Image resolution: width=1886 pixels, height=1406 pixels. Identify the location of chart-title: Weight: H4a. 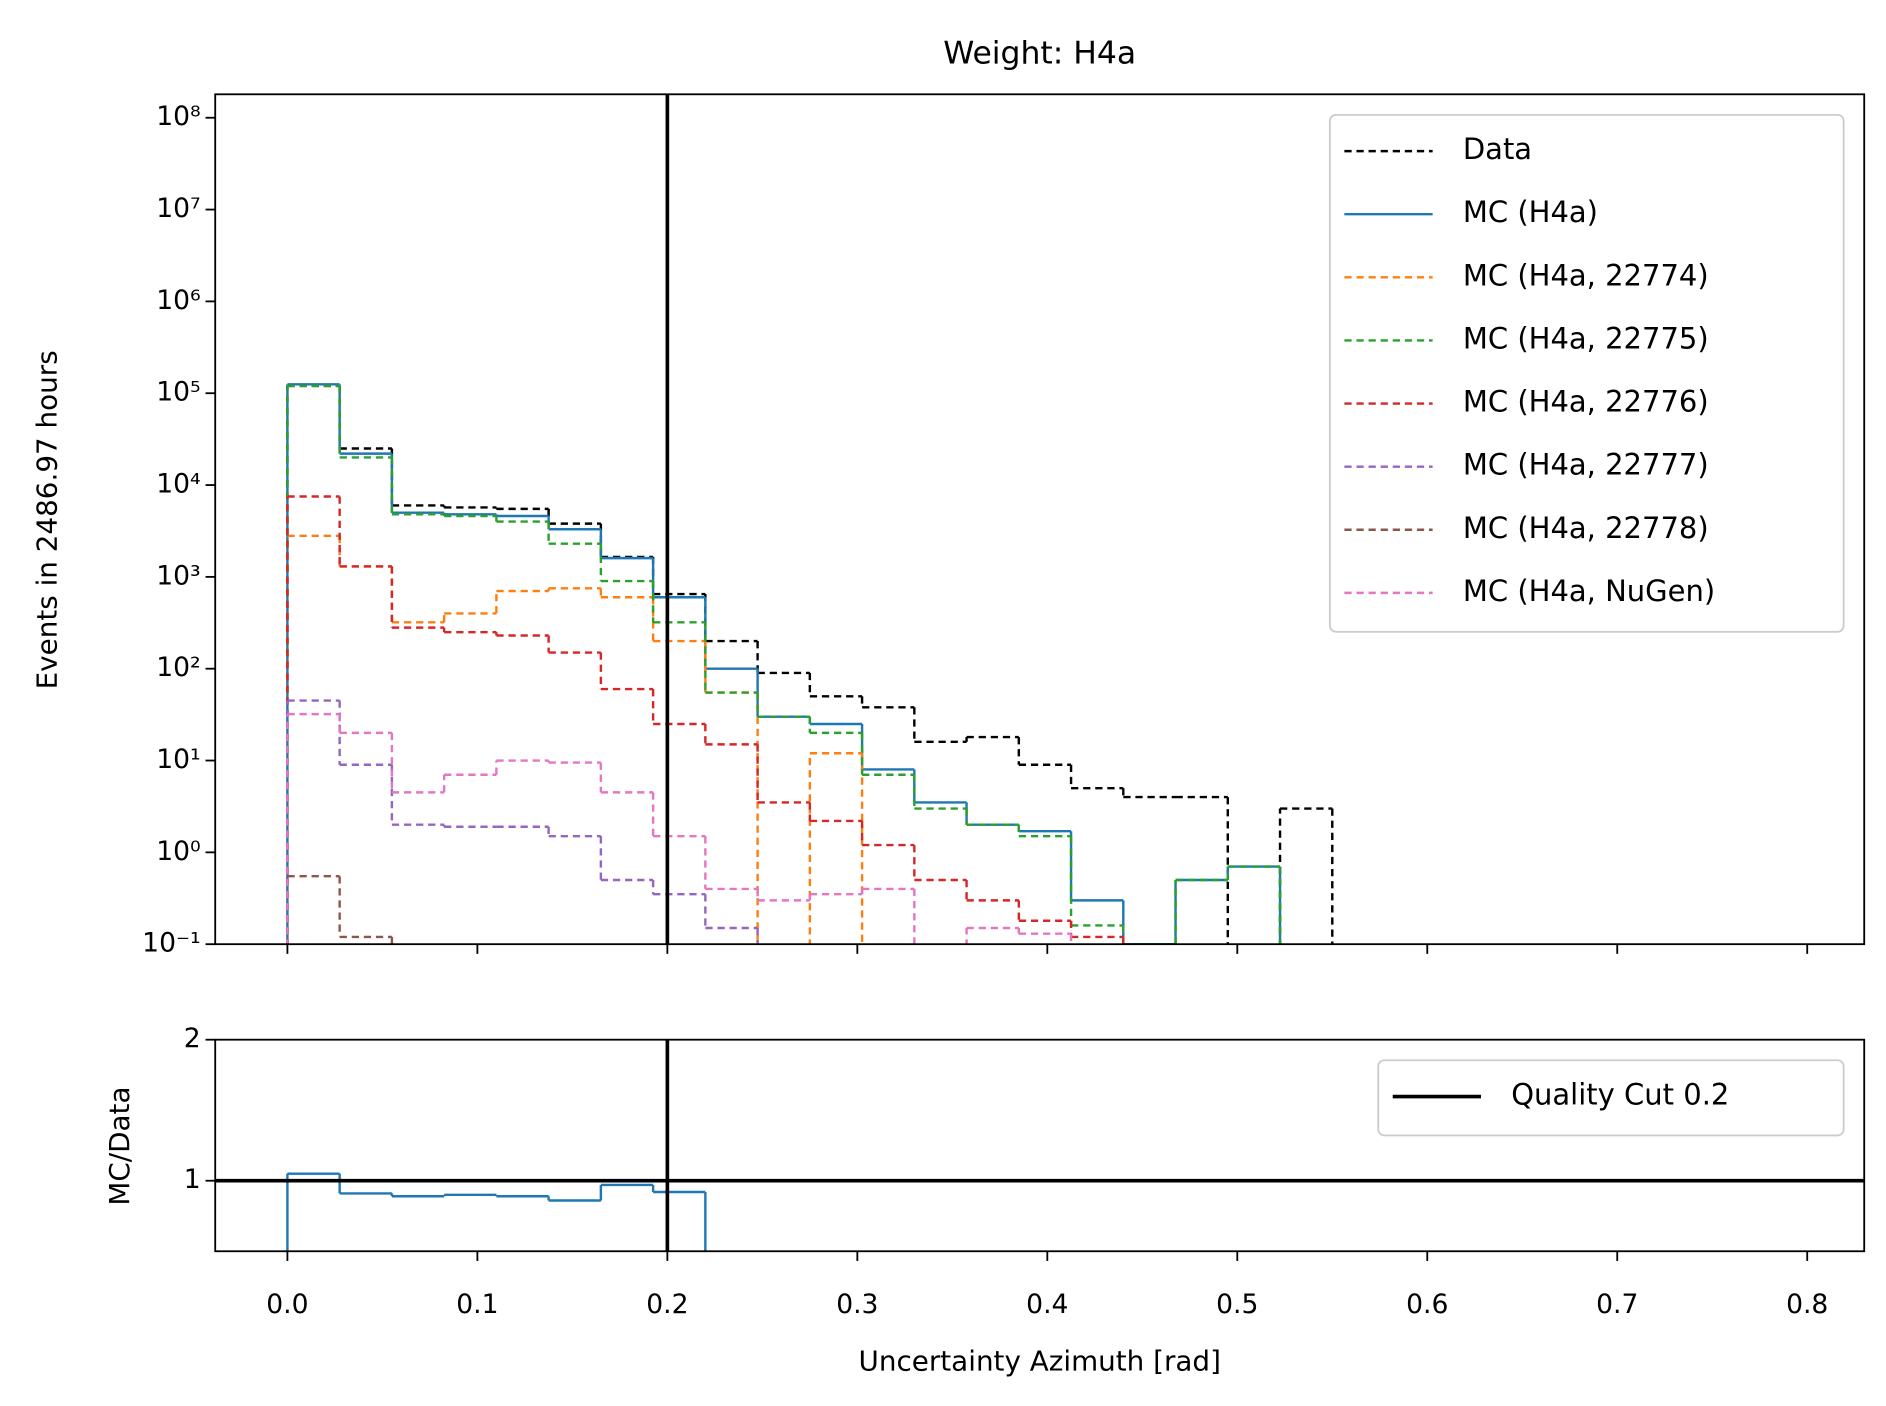
(1039, 53).